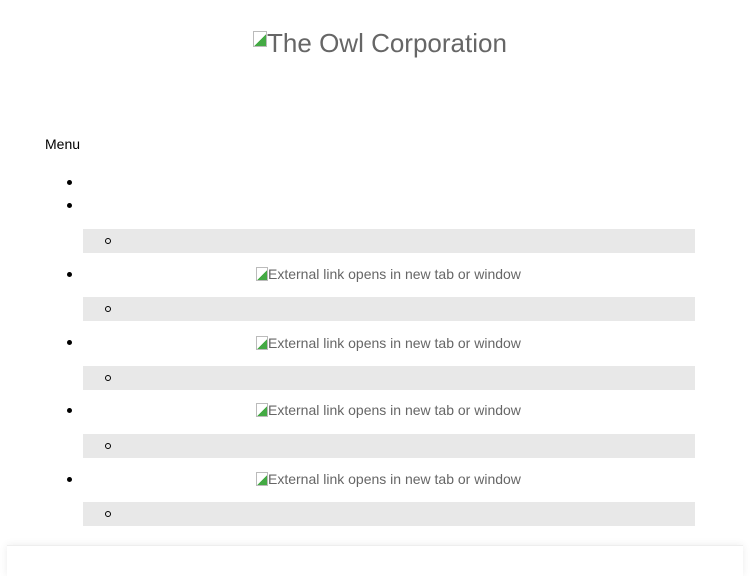  I want to click on logo: The Owl Corporation, so click(375, 43).